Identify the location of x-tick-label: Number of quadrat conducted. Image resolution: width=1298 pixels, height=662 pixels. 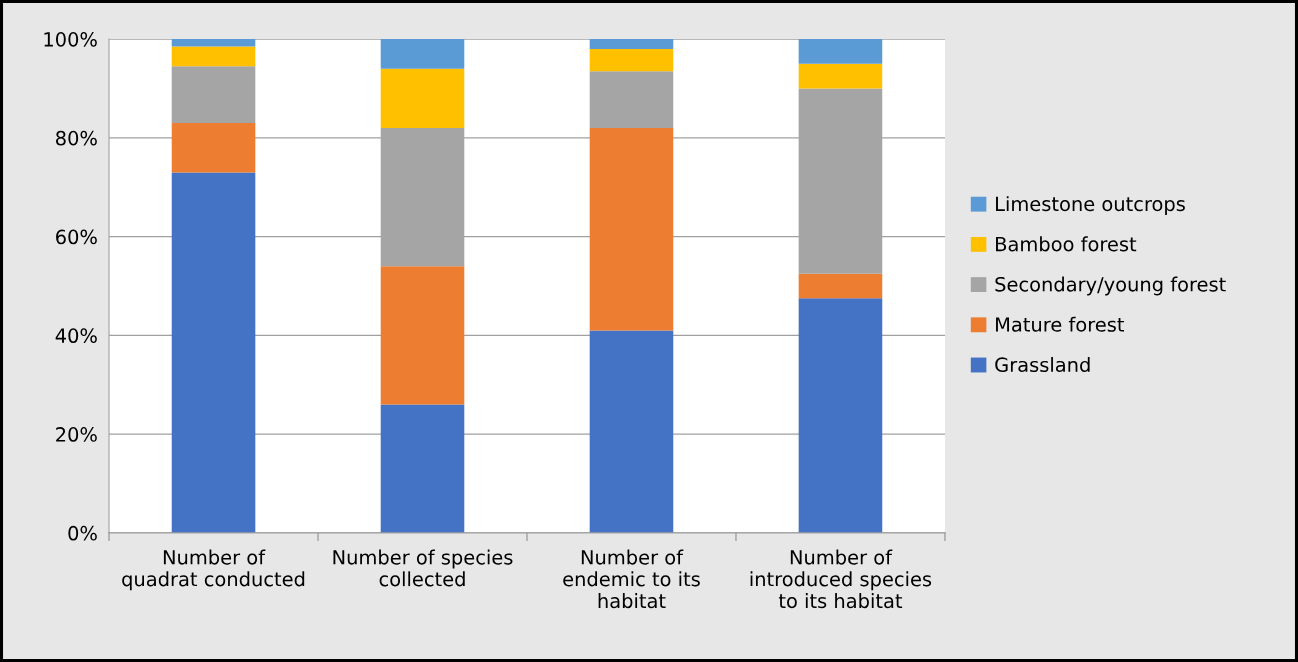
(213, 570).